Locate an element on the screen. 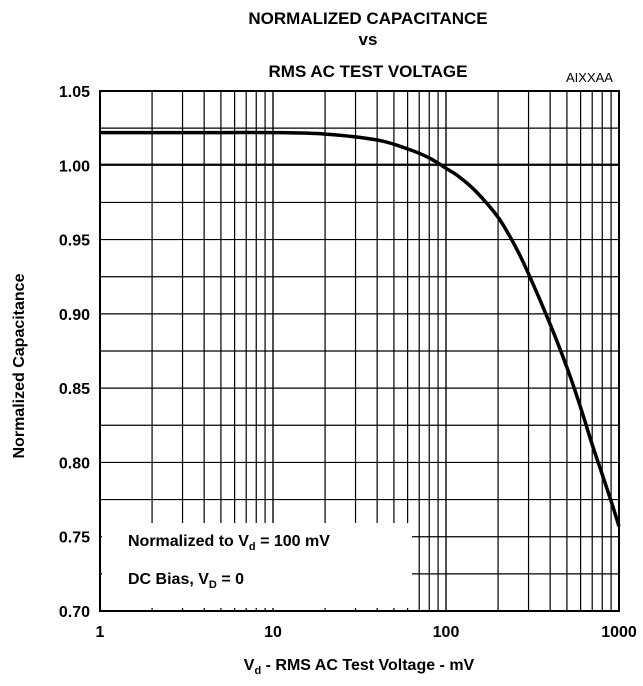 The image size is (643, 686). chart-title-line-3: RMS AC TEST VOLTAGE is located at coordinates (368, 71).